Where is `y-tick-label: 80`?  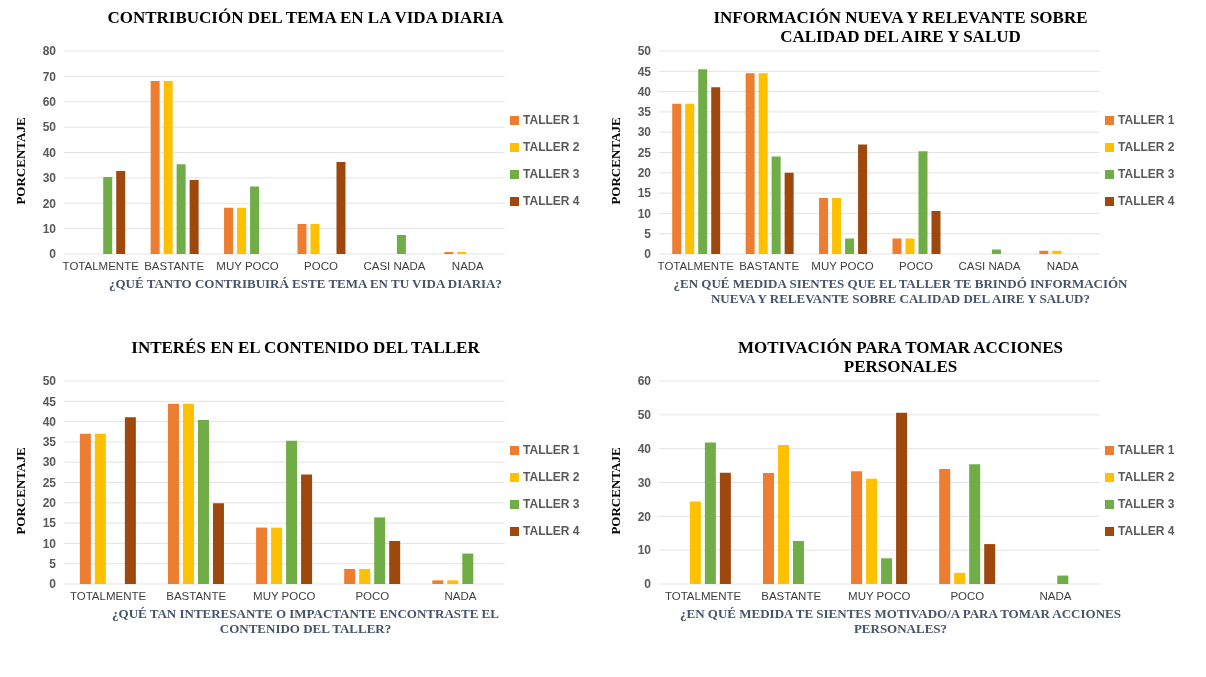 y-tick-label: 80 is located at coordinates (49, 51).